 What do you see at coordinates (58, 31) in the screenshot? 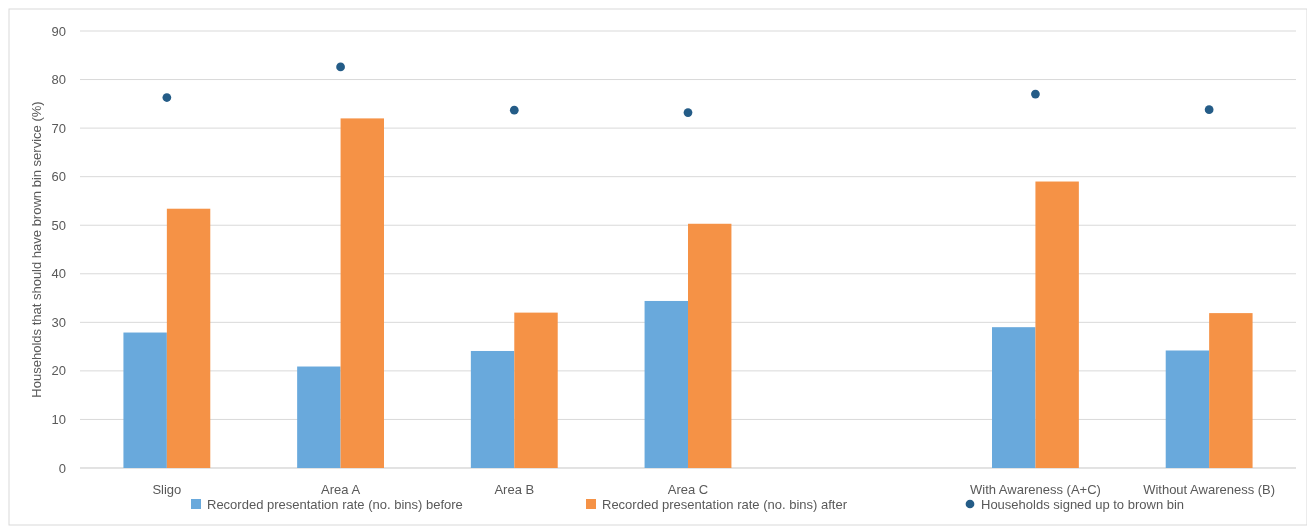
I see `y-tick-label: 90` at bounding box center [58, 31].